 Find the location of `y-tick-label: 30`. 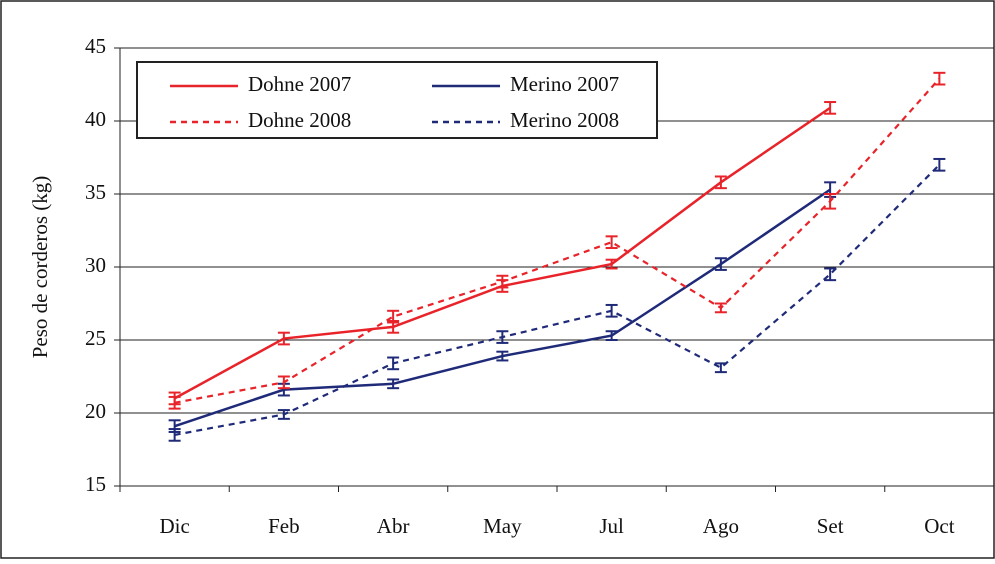

y-tick-label: 30 is located at coordinates (95, 265).